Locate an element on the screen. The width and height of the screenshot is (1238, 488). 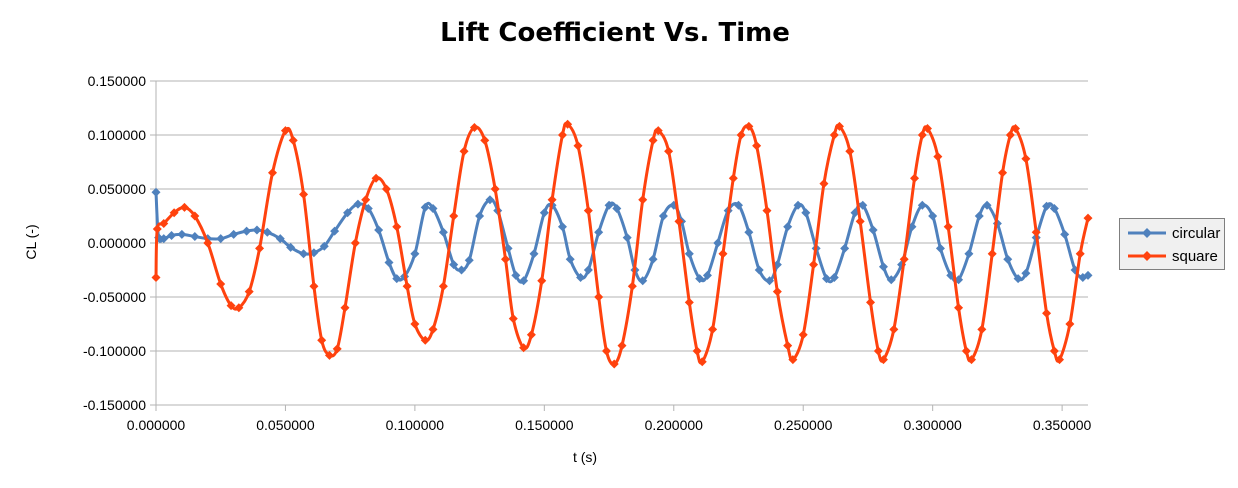
x-tick-label: 0.250000 is located at coordinates (803, 425).